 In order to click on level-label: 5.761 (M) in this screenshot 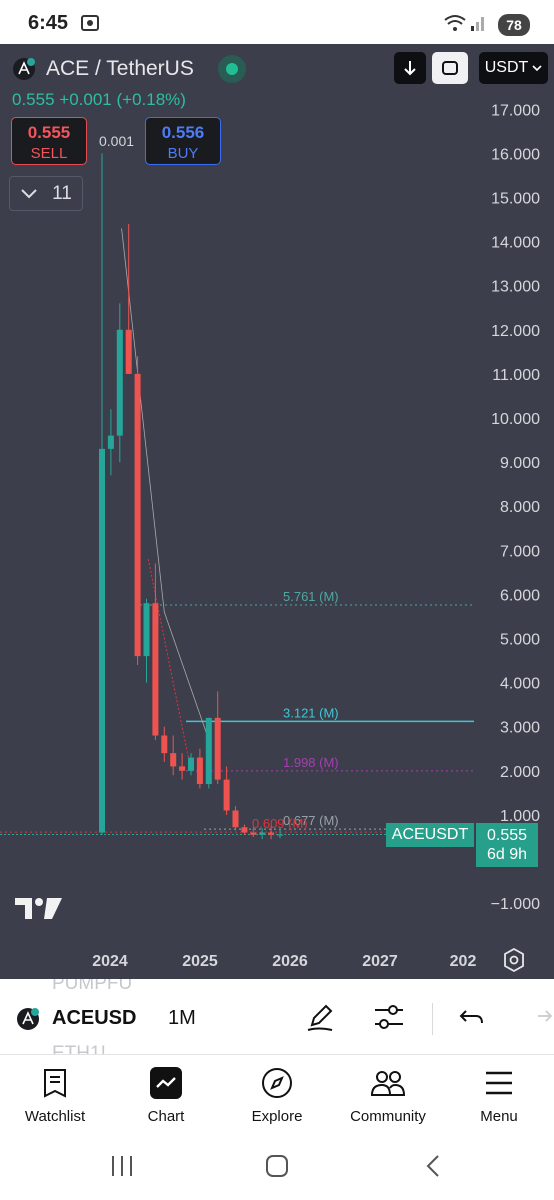, I will do `click(311, 596)`.